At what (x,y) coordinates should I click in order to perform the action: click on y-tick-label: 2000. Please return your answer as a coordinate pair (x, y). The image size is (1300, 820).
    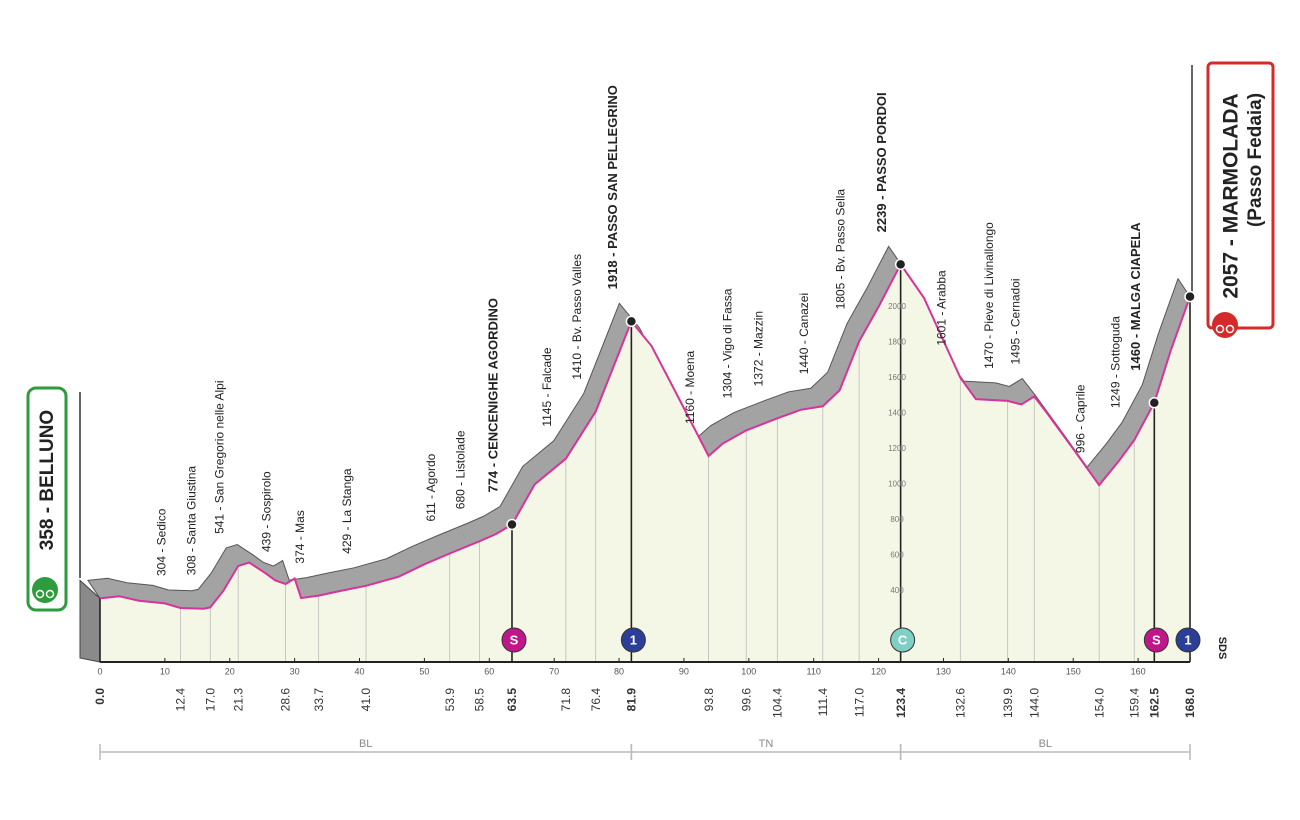
    Looking at the image, I should click on (897, 306).